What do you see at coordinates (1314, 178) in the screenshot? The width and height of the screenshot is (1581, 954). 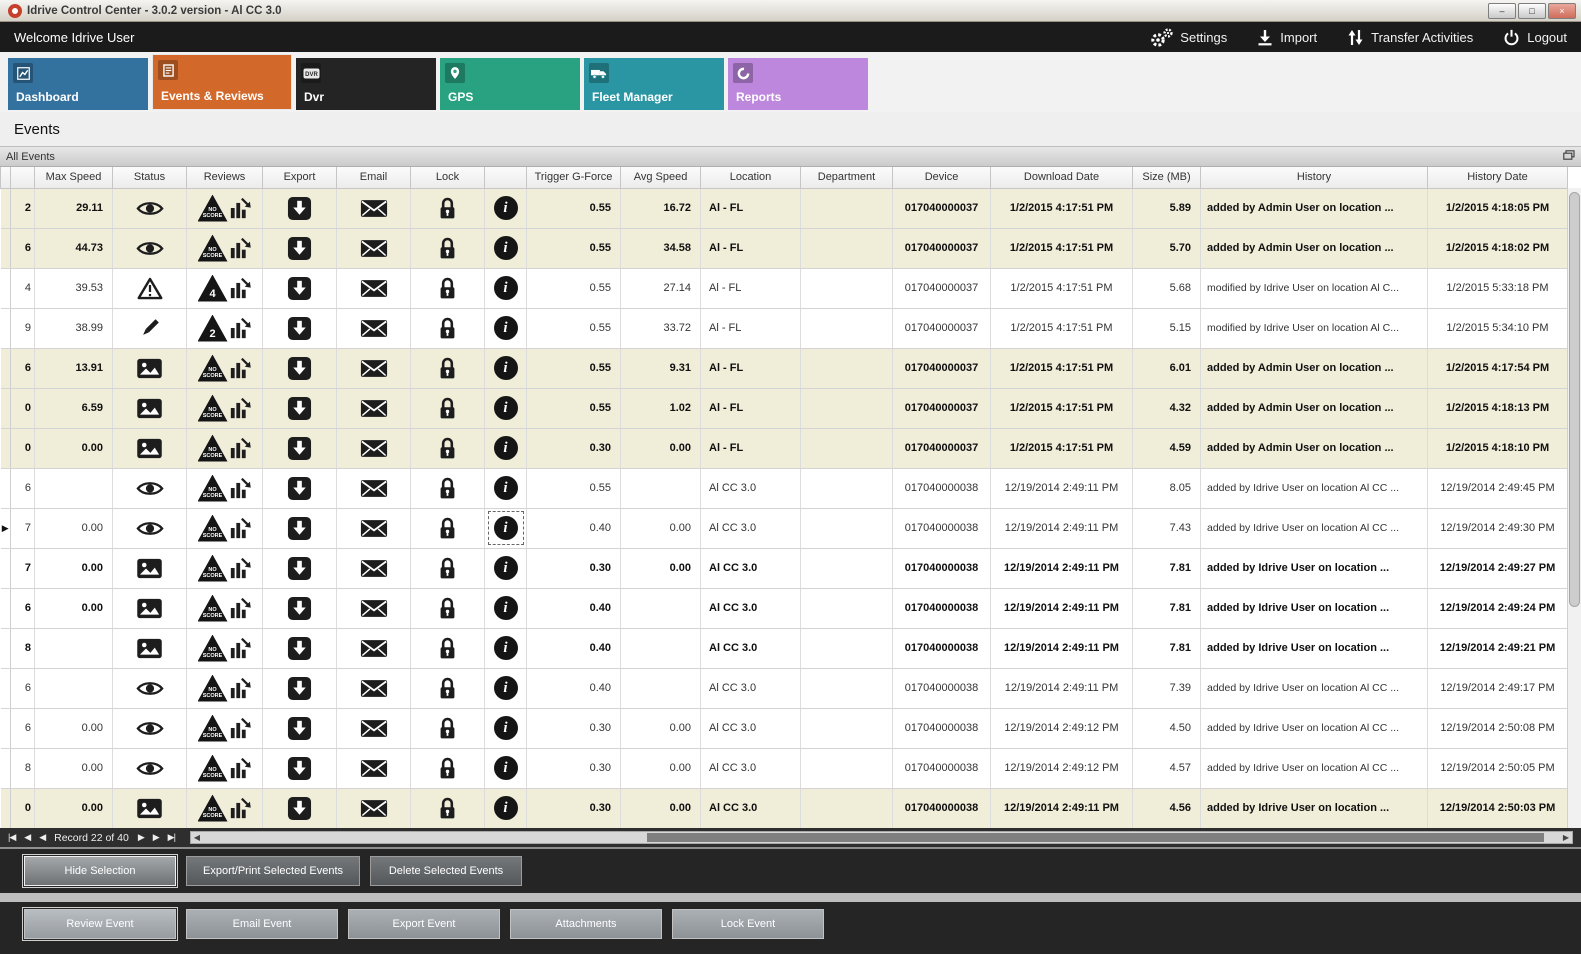 I see `header-history: History` at bounding box center [1314, 178].